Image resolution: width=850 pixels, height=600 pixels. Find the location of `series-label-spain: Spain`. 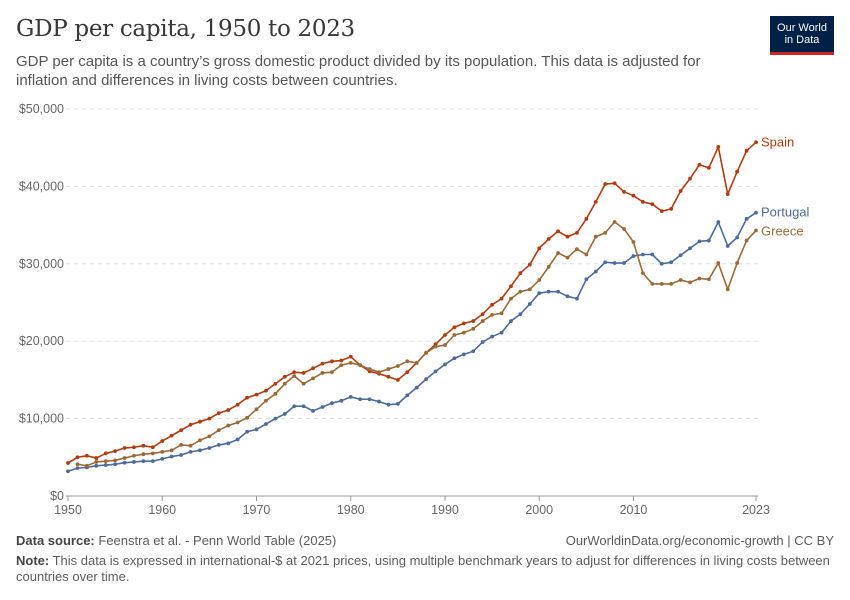

series-label-spain: Spain is located at coordinates (777, 141).